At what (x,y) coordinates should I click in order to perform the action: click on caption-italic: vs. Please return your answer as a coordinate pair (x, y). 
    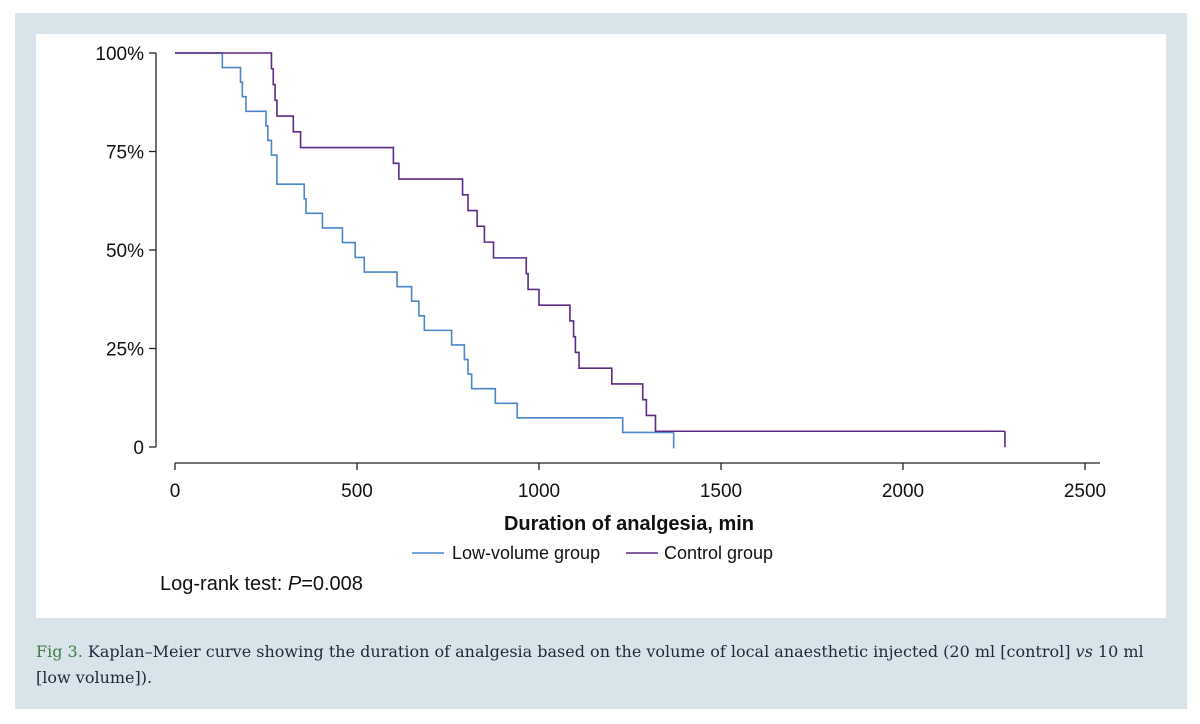
    Looking at the image, I should click on (1084, 651).